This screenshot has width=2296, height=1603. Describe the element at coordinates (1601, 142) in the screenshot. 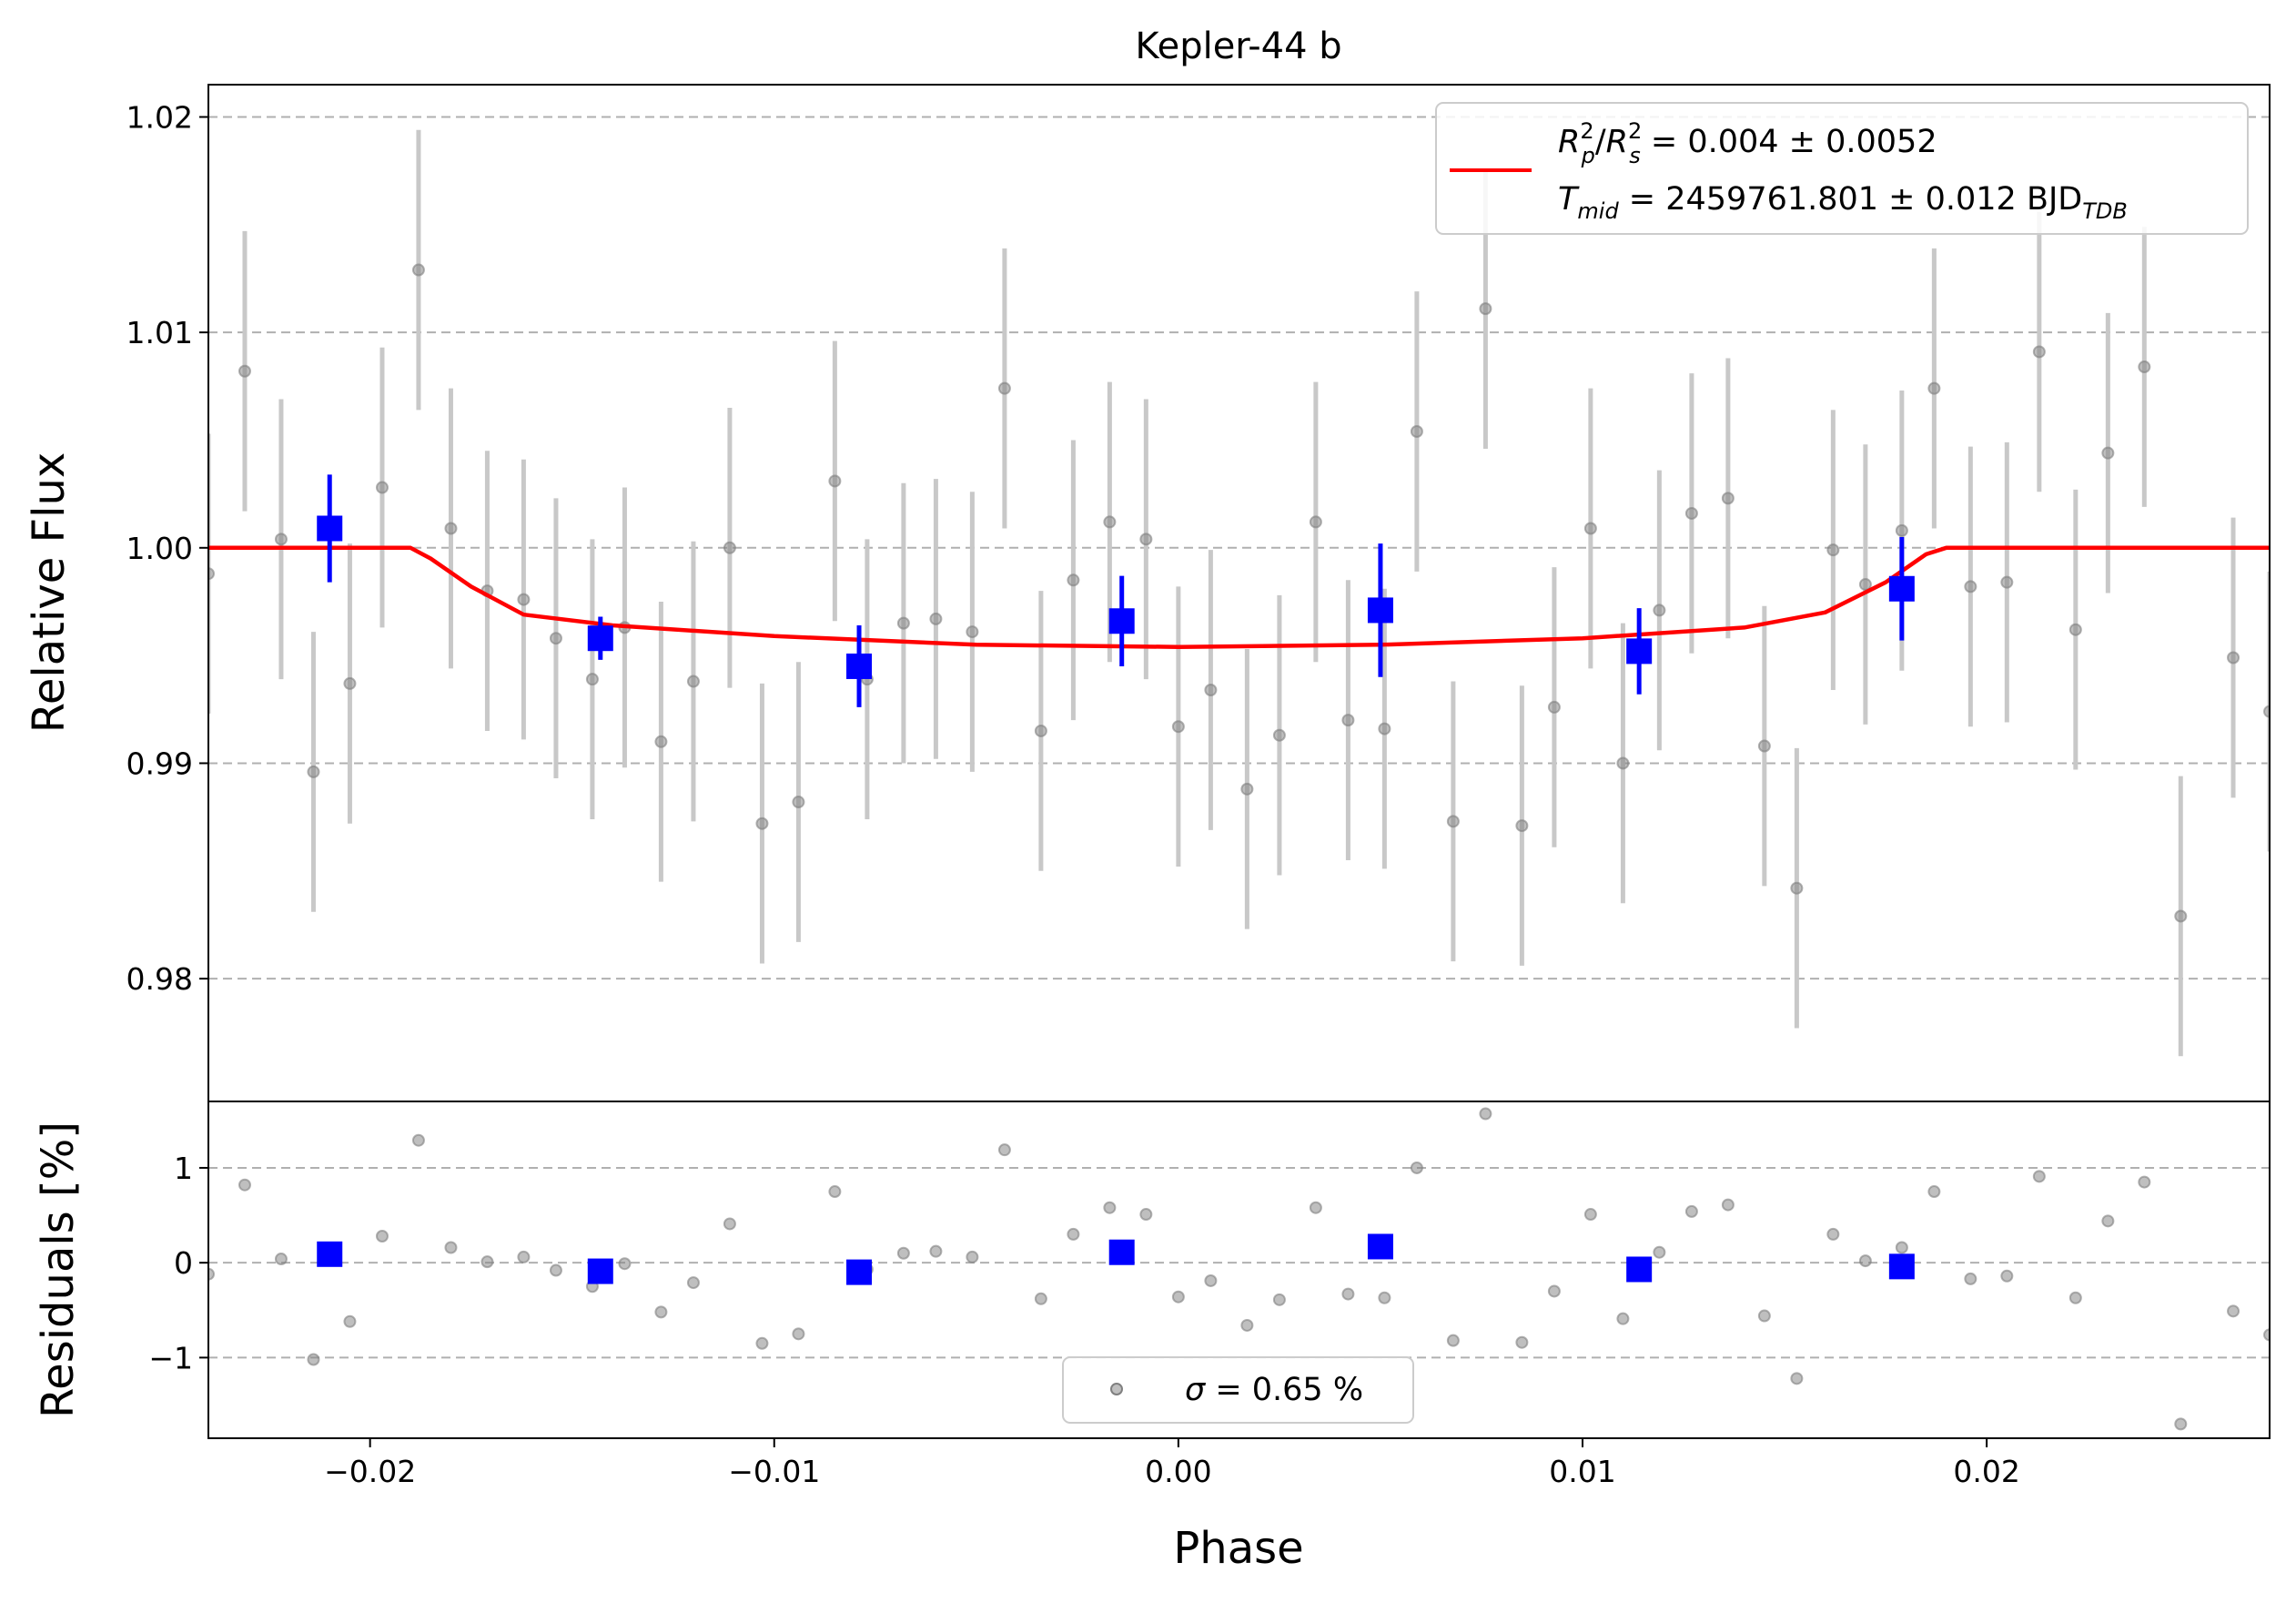

I see `legend-slash: /` at that location.